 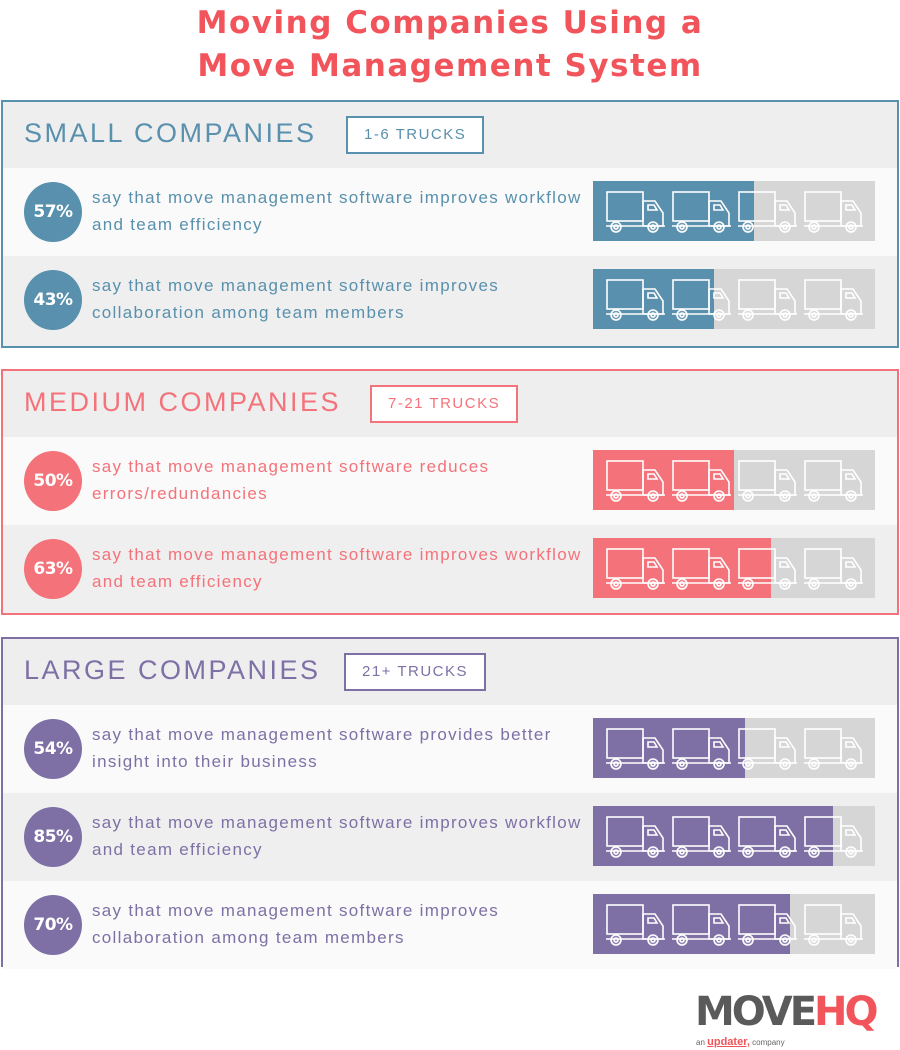 What do you see at coordinates (53, 212) in the screenshot?
I see `percent-circle: 57%` at bounding box center [53, 212].